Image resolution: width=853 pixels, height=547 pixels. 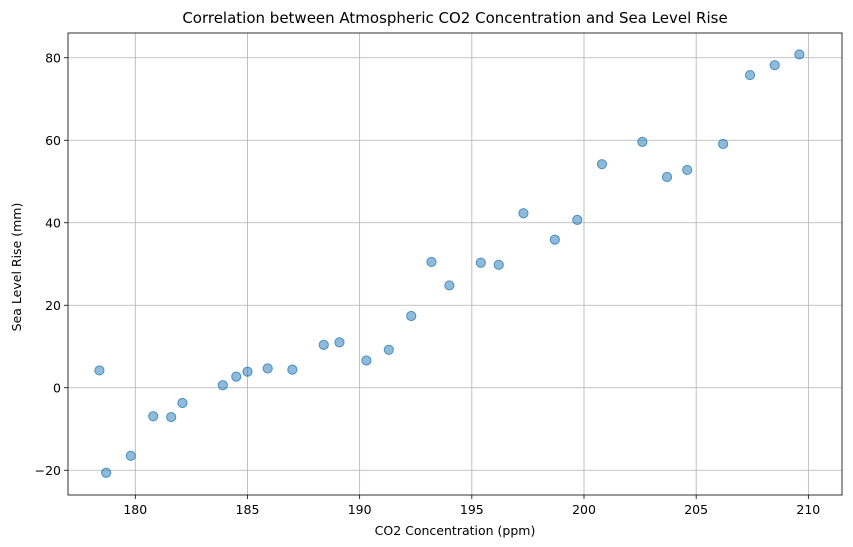 What do you see at coordinates (584, 509) in the screenshot?
I see `x-tick-label: 200` at bounding box center [584, 509].